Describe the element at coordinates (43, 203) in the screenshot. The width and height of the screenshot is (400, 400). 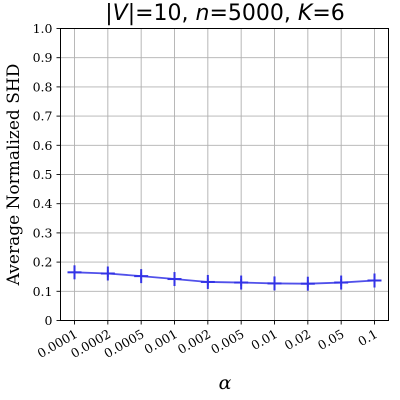
I see `y-tick-label: 0.4` at that location.